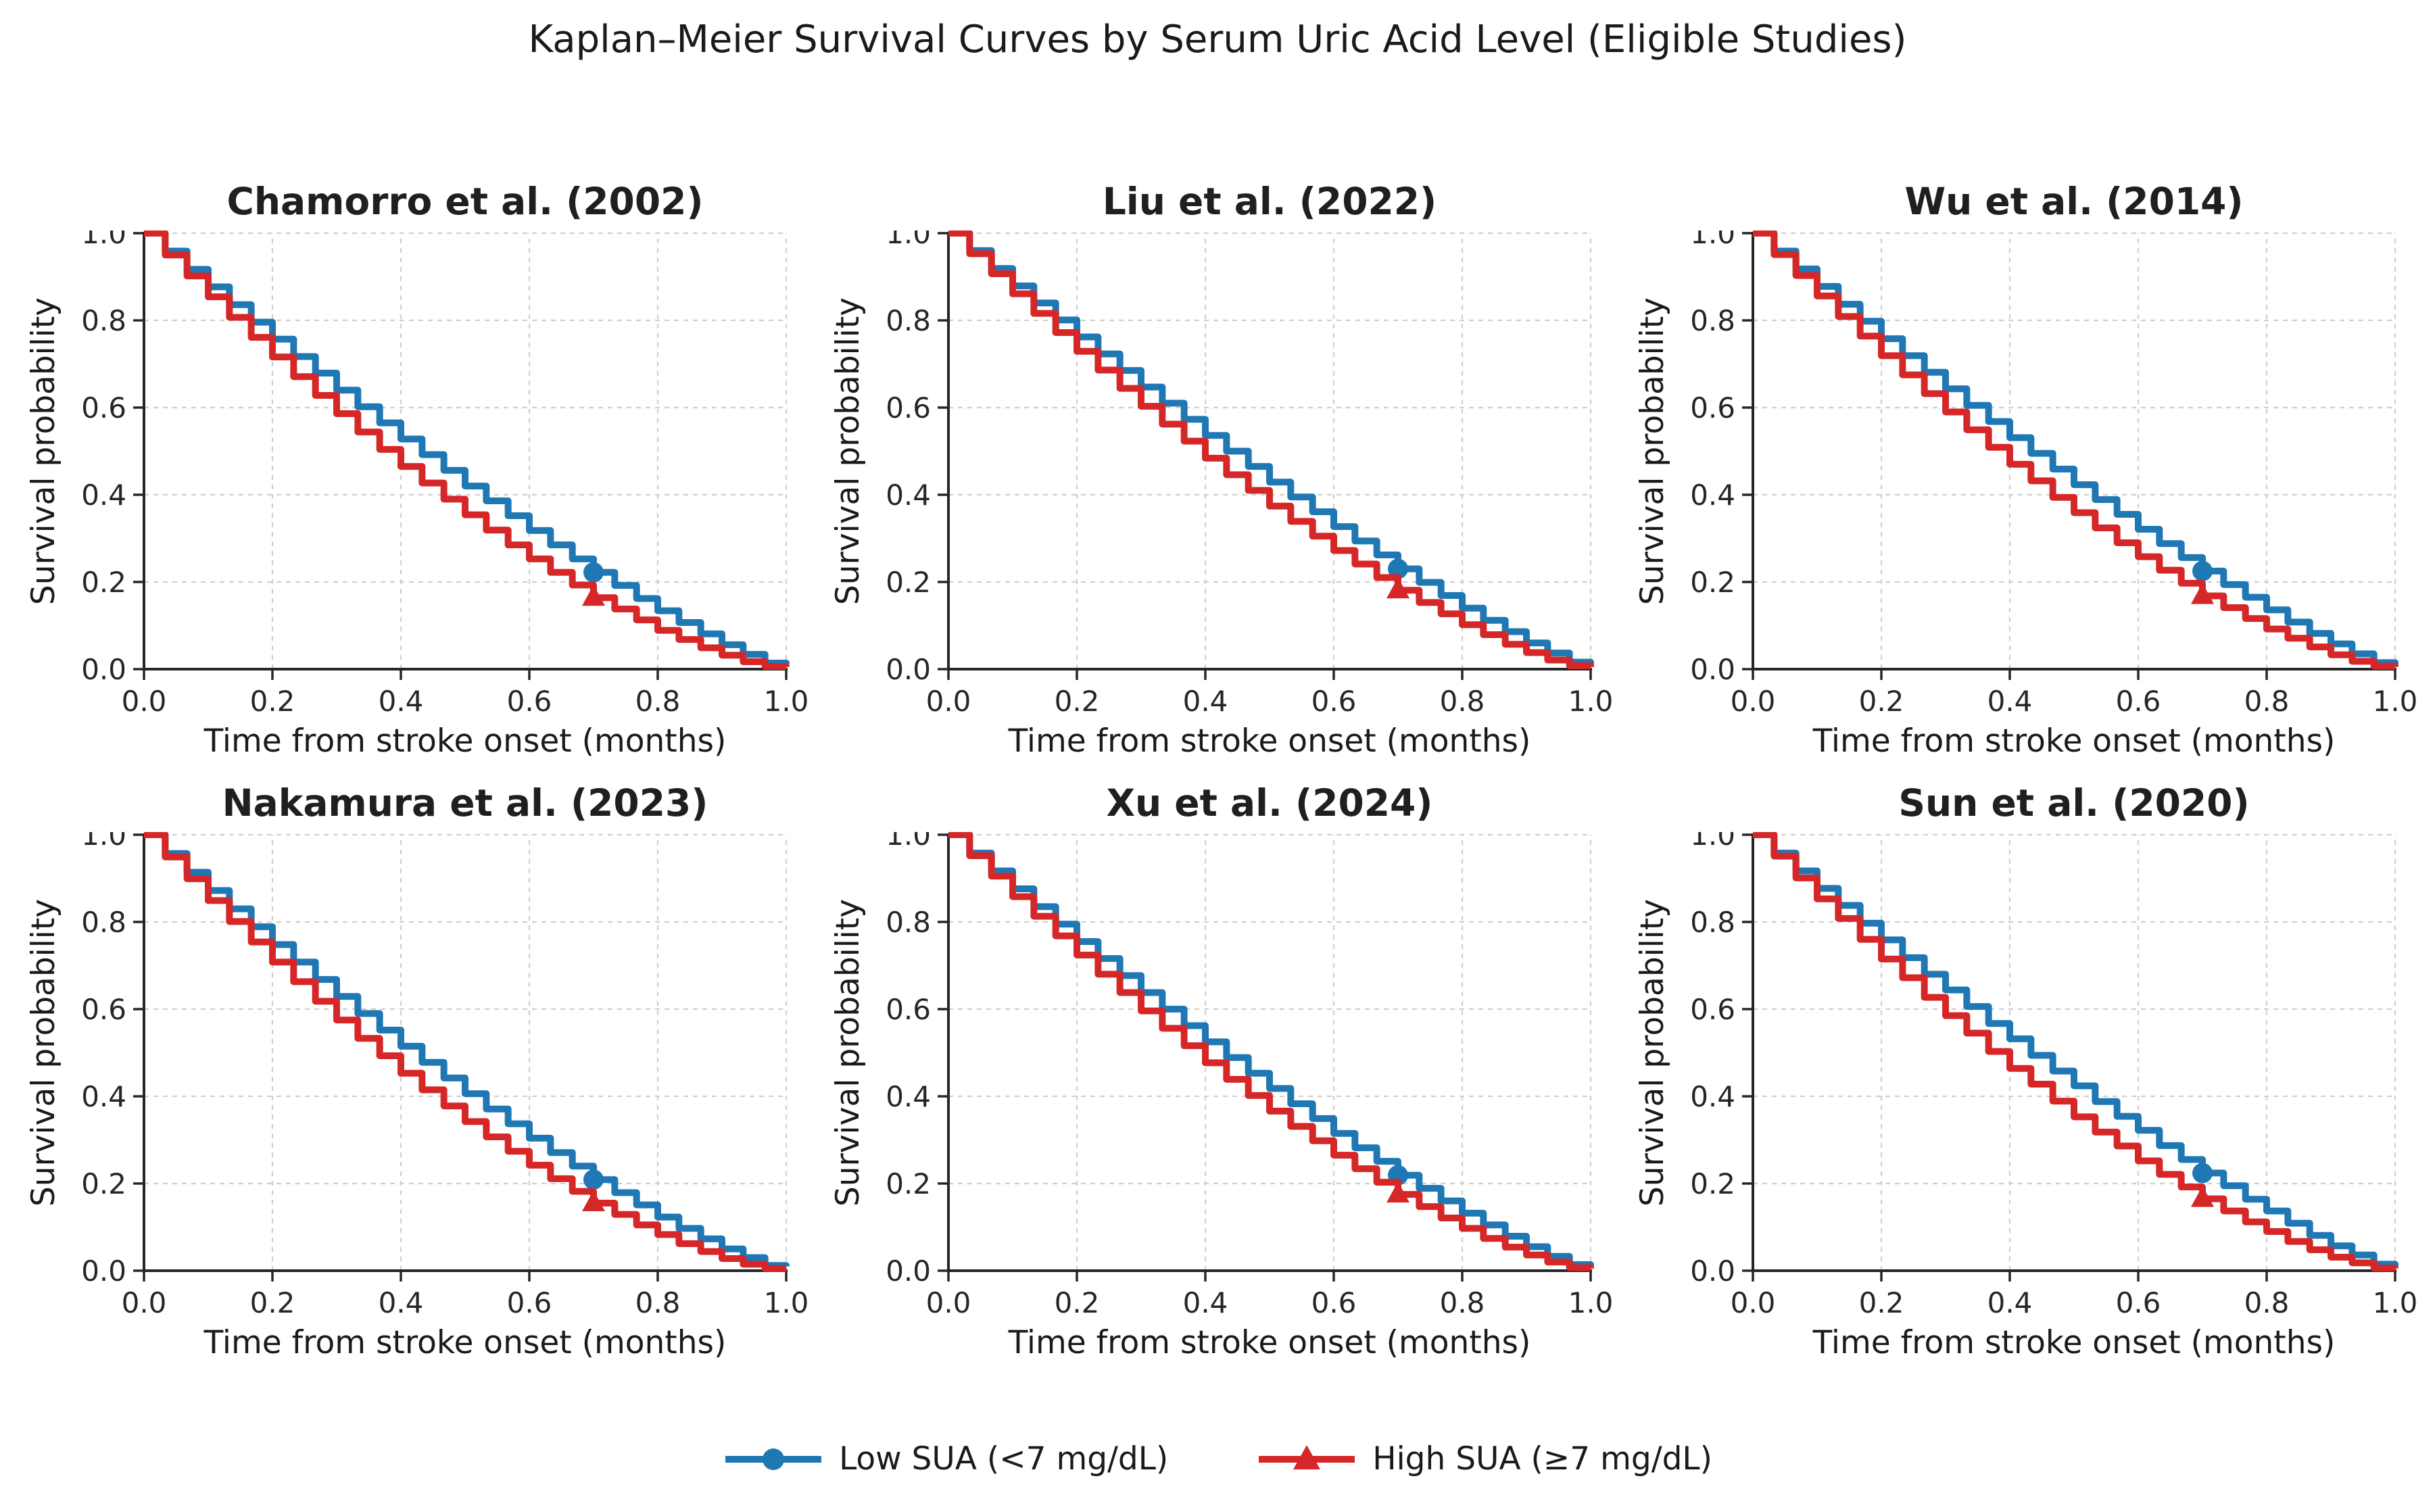 The image size is (2435, 1512). I want to click on legend-item-high-sua: High SUA (≥7 mg/dL), so click(1484, 1459).